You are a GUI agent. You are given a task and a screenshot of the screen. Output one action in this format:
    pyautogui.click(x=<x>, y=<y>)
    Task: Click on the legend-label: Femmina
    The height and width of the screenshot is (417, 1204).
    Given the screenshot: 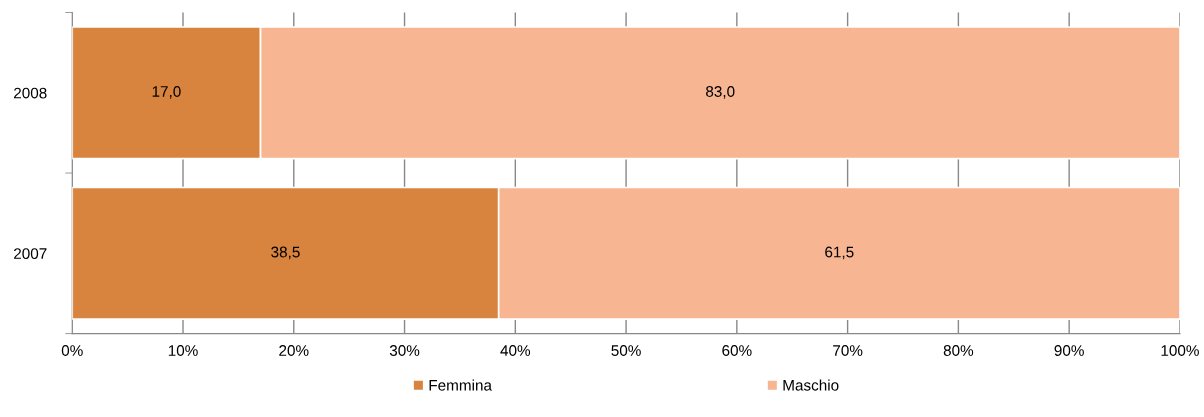 What is the action you would take?
    pyautogui.click(x=460, y=385)
    